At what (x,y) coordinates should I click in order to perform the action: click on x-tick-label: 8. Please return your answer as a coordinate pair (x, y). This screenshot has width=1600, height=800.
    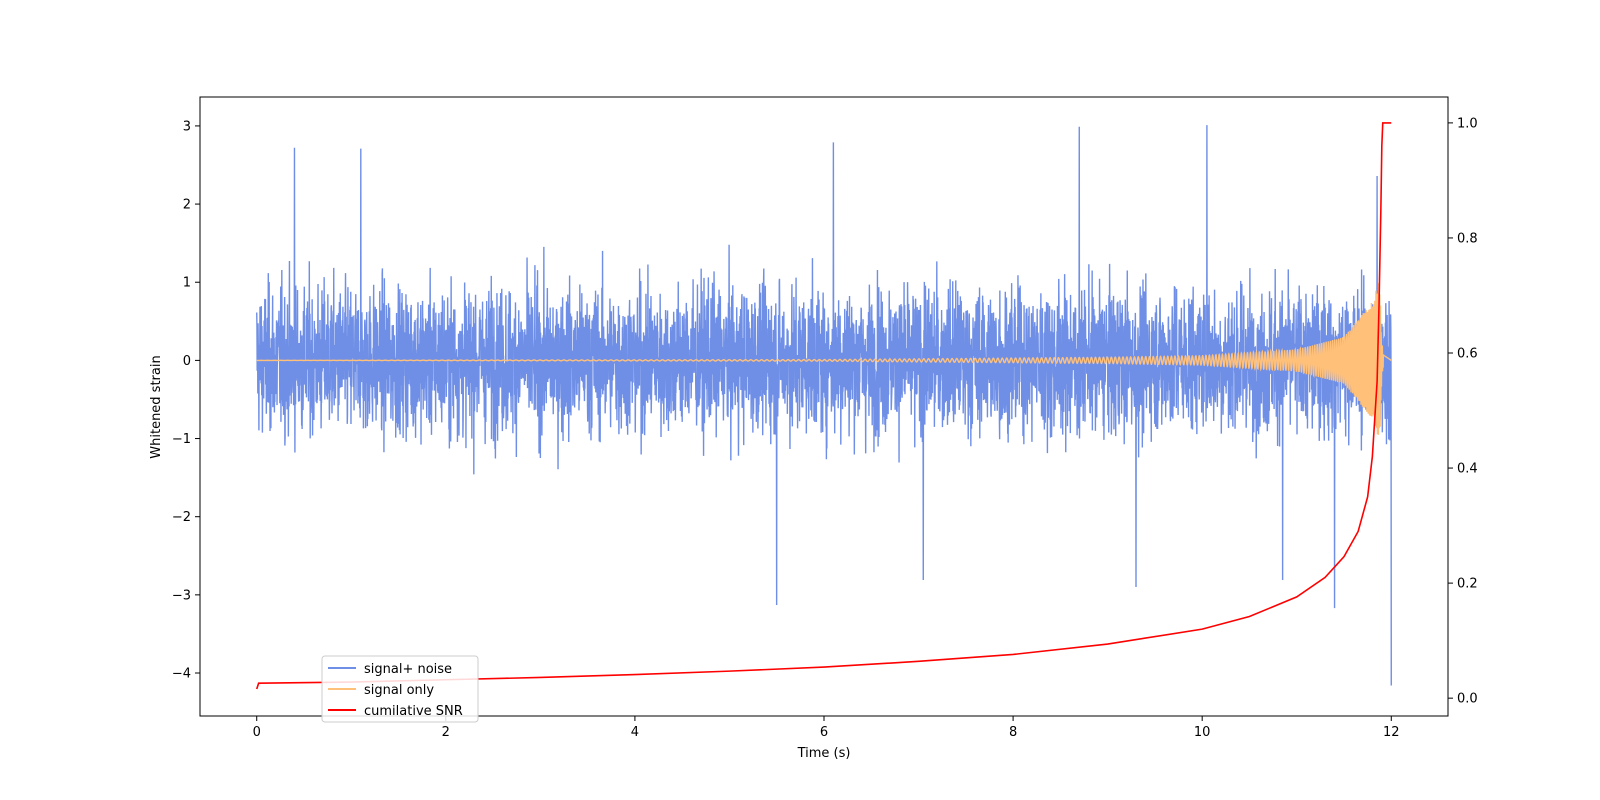
    Looking at the image, I should click on (1013, 732).